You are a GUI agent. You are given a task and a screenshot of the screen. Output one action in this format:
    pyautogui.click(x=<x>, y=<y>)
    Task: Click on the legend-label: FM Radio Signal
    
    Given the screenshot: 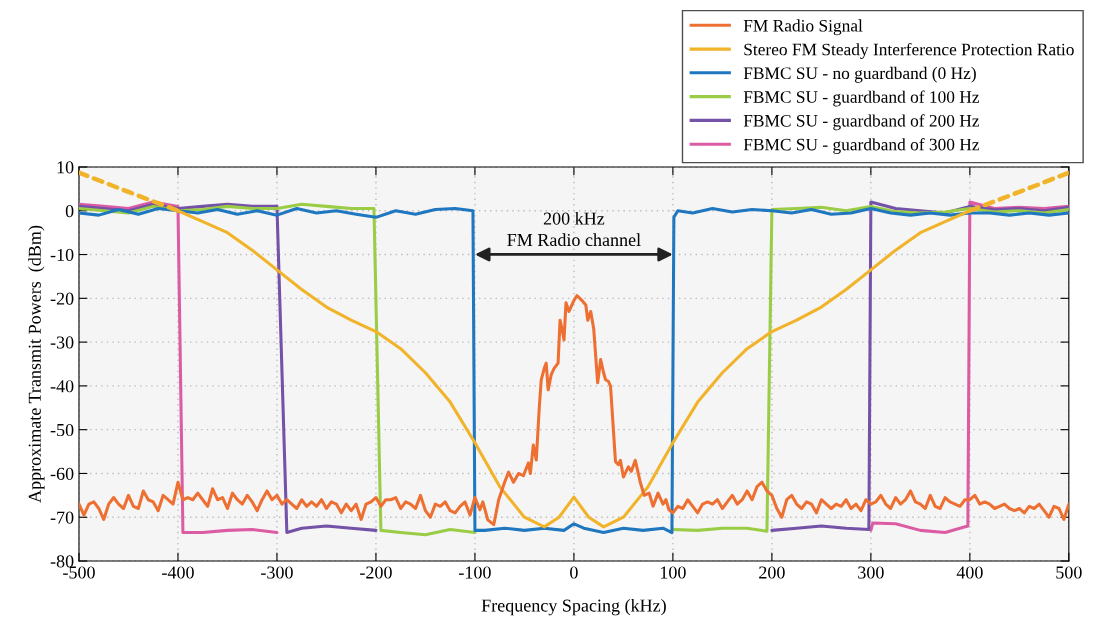 What is the action you would take?
    pyautogui.click(x=803, y=27)
    